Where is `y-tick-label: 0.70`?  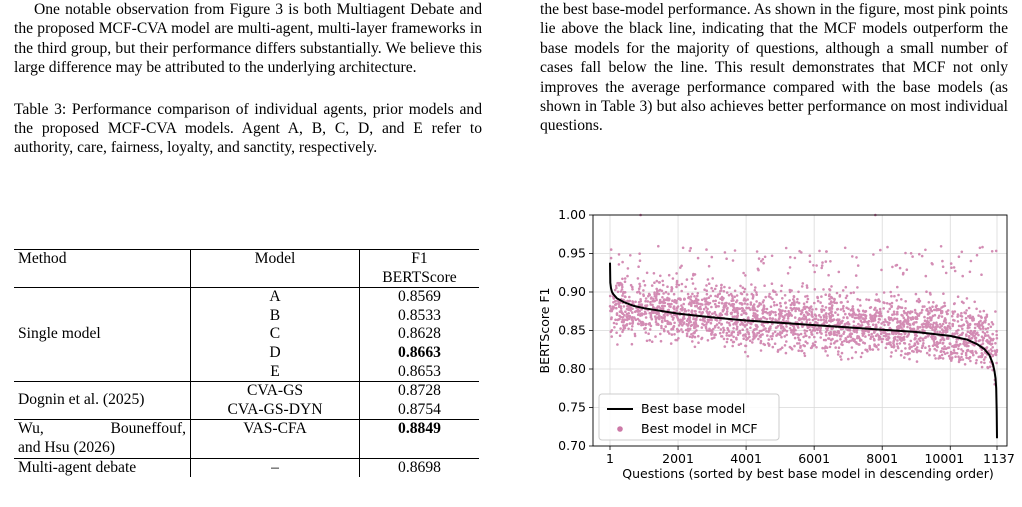
y-tick-label: 0.70 is located at coordinates (572, 445).